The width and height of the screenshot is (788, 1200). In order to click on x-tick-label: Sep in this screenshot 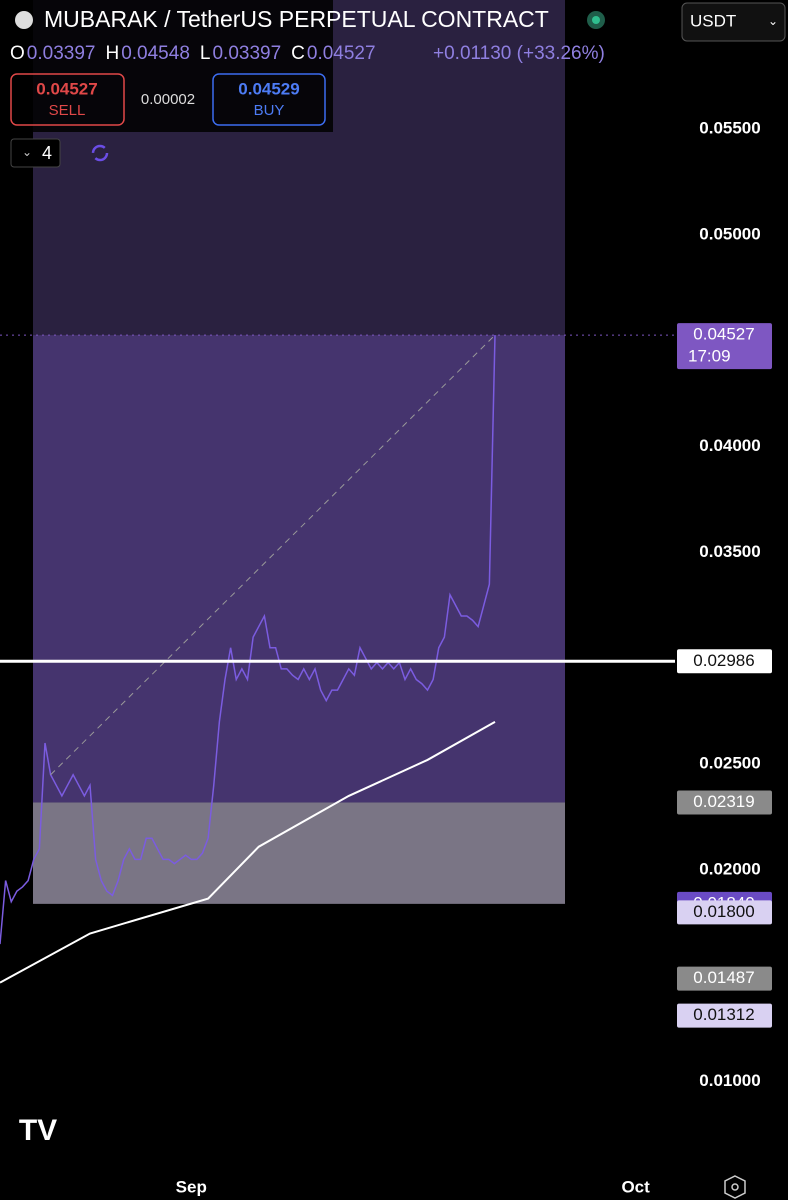, I will do `click(191, 1186)`.